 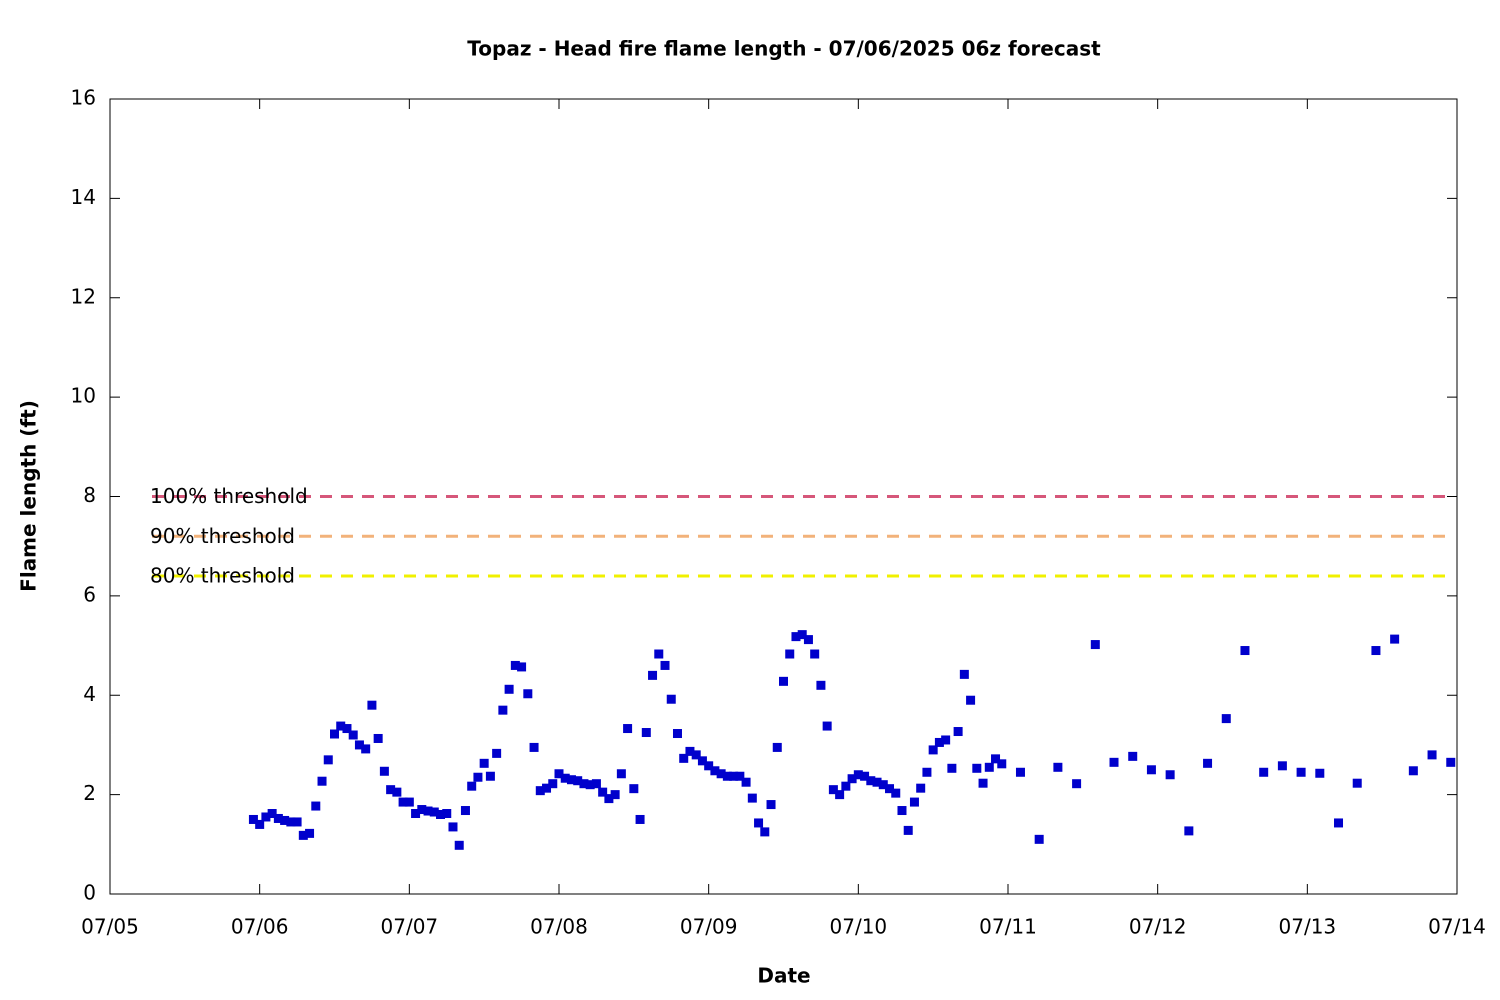 I want to click on x-tick-label: 07/13, so click(x=1308, y=927).